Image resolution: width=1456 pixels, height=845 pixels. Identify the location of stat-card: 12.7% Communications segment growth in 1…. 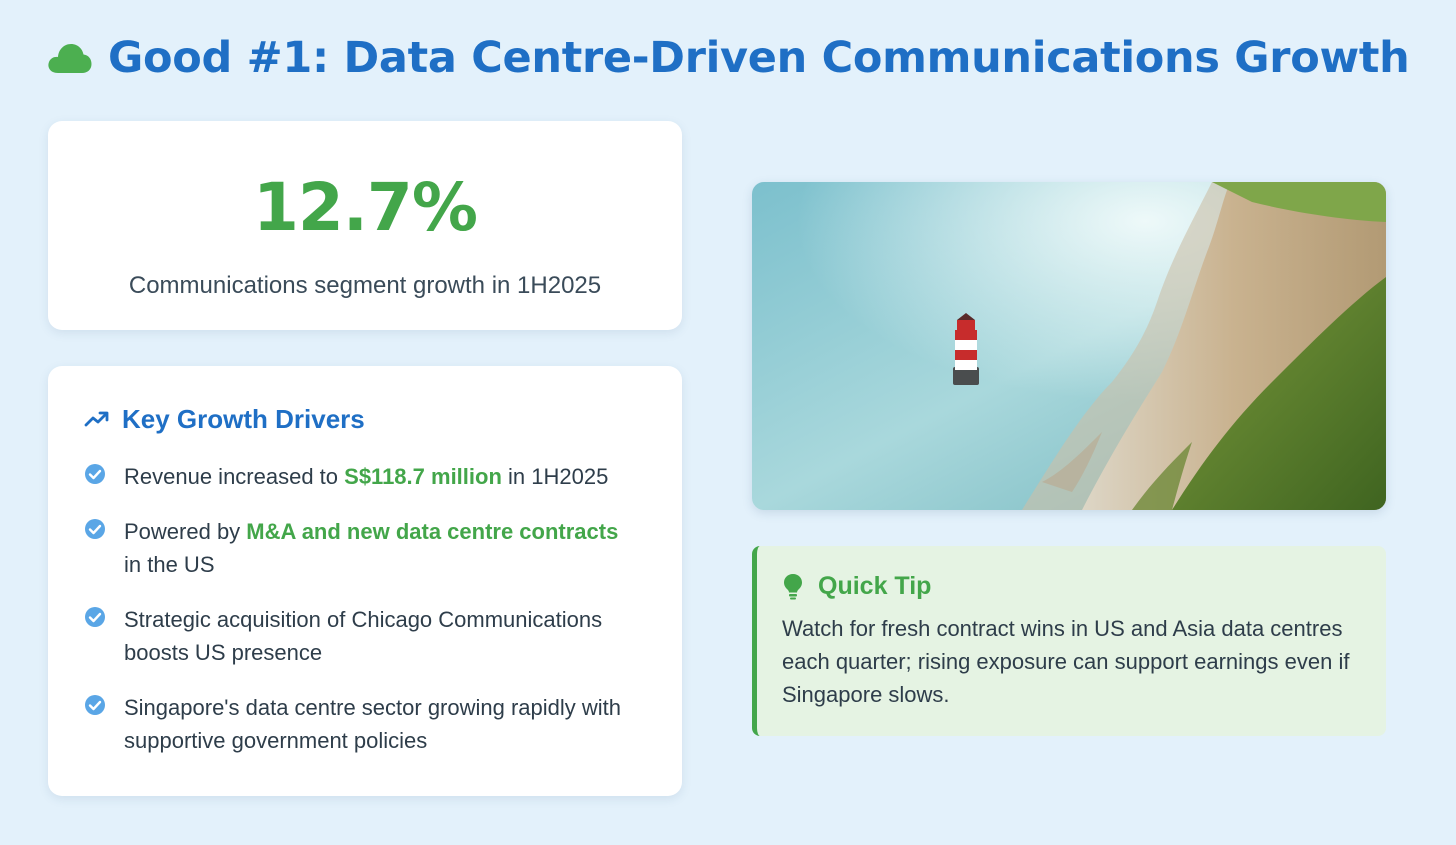
(365, 225).